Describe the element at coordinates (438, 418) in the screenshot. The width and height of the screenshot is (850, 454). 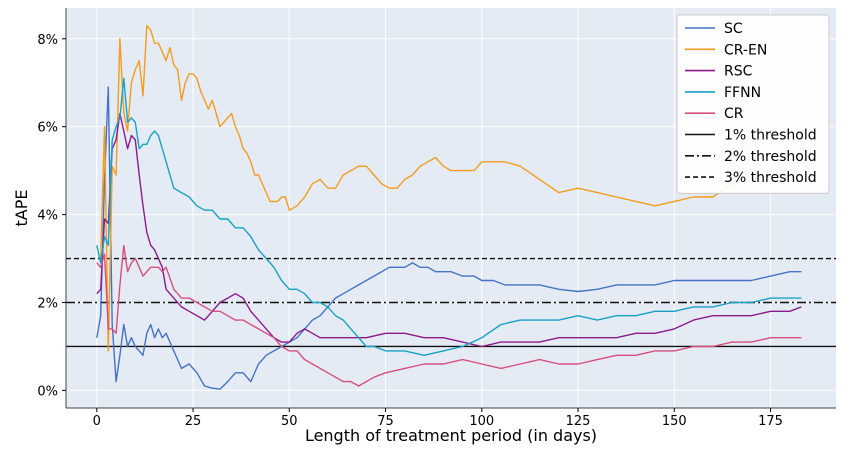
I see `x-ticks: 0 25 50 75 100 125 150 175` at that location.